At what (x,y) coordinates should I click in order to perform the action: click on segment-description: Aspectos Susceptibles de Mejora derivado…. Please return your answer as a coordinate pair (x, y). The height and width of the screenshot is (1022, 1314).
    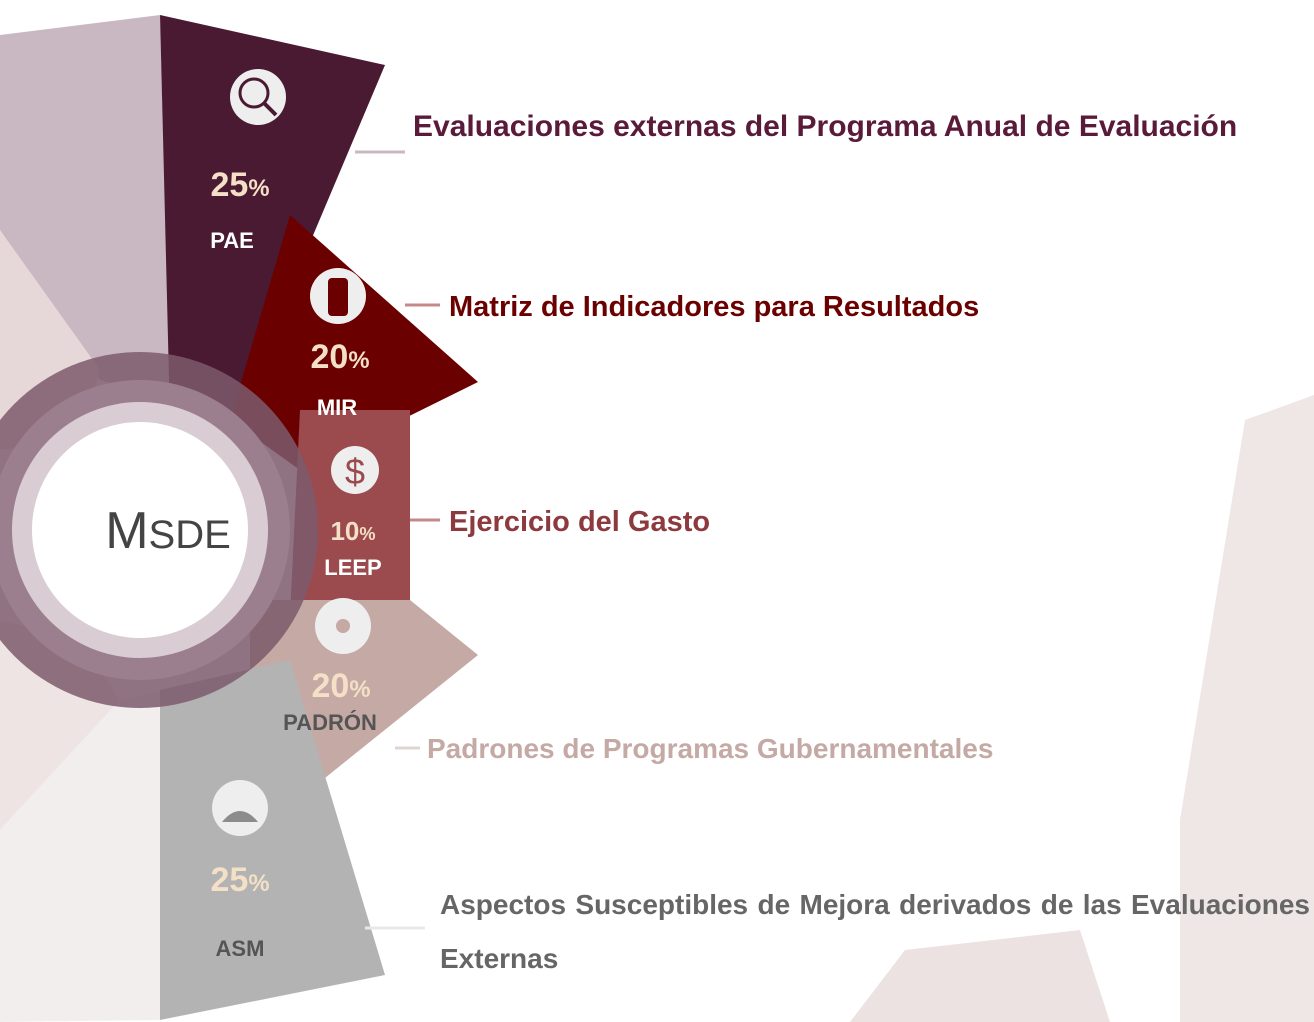
    Looking at the image, I should click on (875, 931).